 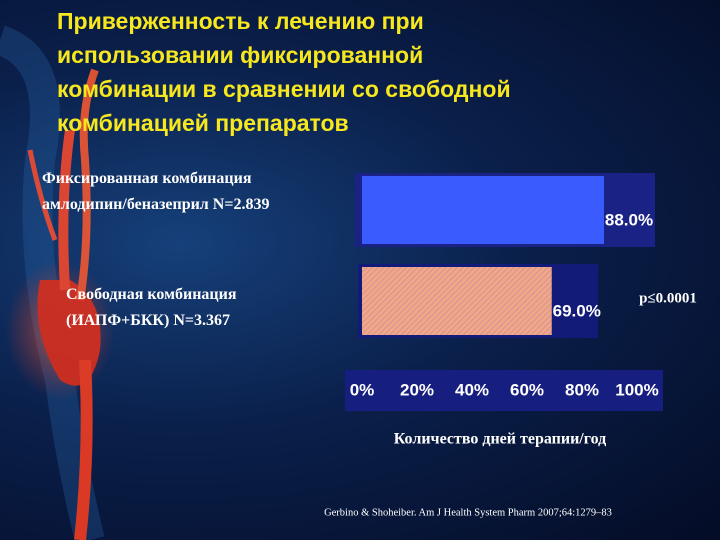 What do you see at coordinates (527, 389) in the screenshot?
I see `x-tick-label: 60%` at bounding box center [527, 389].